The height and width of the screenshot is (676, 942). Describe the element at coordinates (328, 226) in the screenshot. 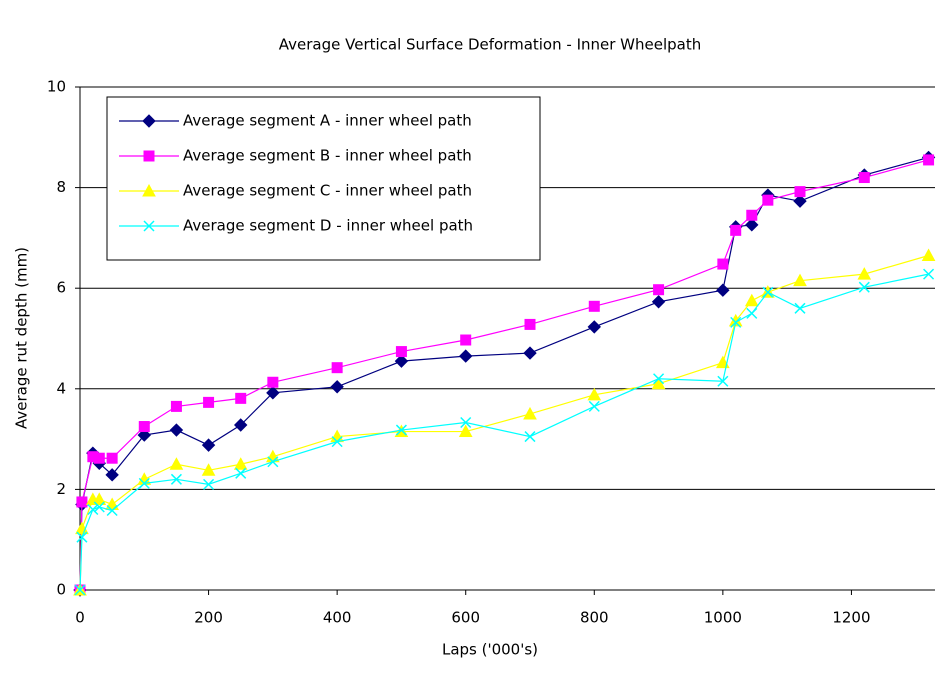

I see `legend-label: Average segment D - inner wheel path` at that location.